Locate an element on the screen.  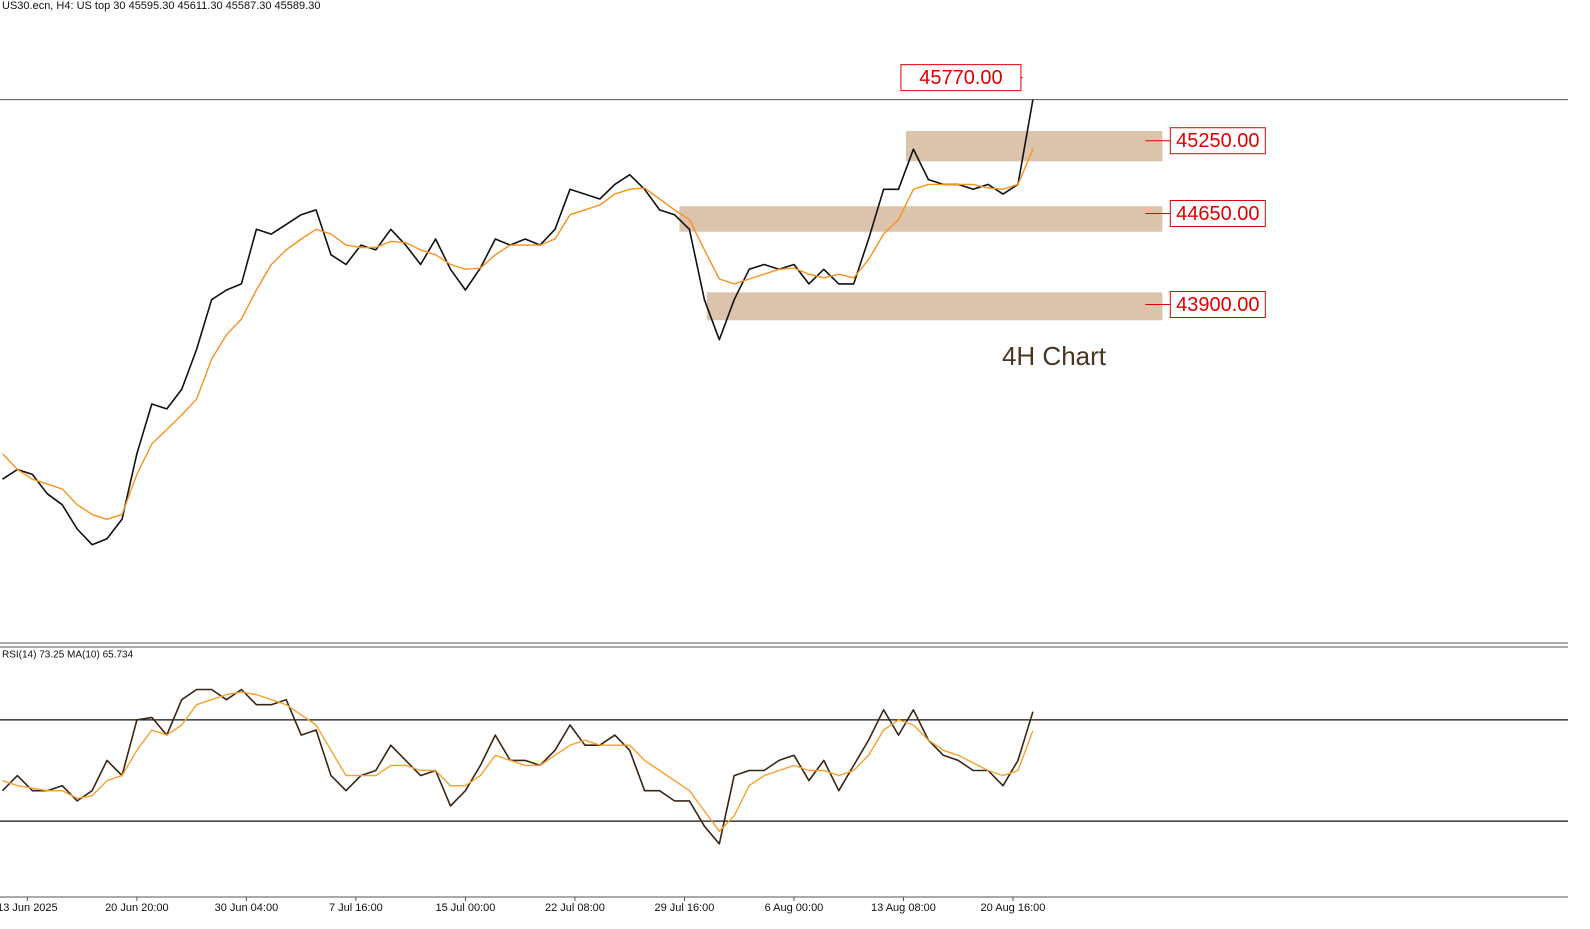
level-label: 44650.00 is located at coordinates (1217, 214).